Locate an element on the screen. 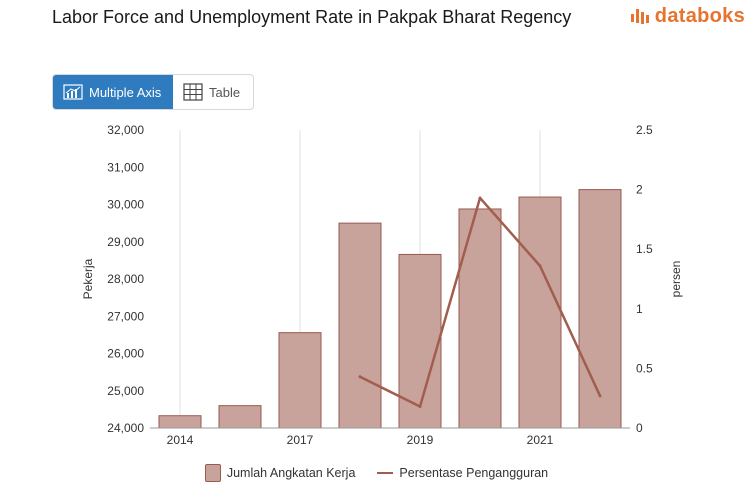  y-axis-title: Pekerja is located at coordinates (88, 278).